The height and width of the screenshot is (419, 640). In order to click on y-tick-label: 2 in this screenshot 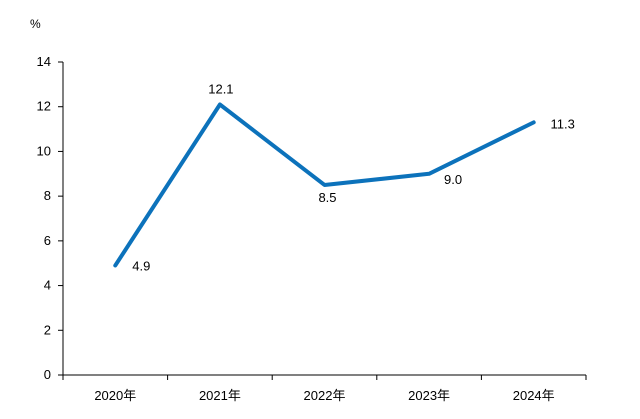, I will do `click(47, 329)`.